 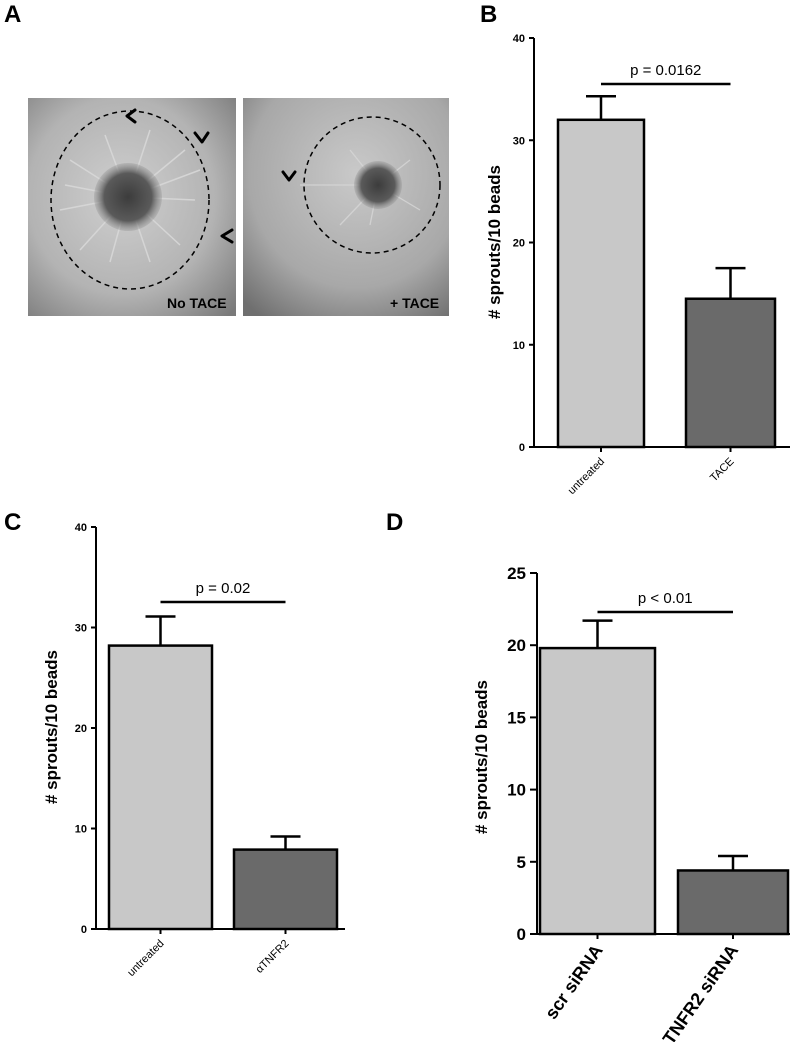 What do you see at coordinates (521, 862) in the screenshot?
I see `y-tick-label: 5` at bounding box center [521, 862].